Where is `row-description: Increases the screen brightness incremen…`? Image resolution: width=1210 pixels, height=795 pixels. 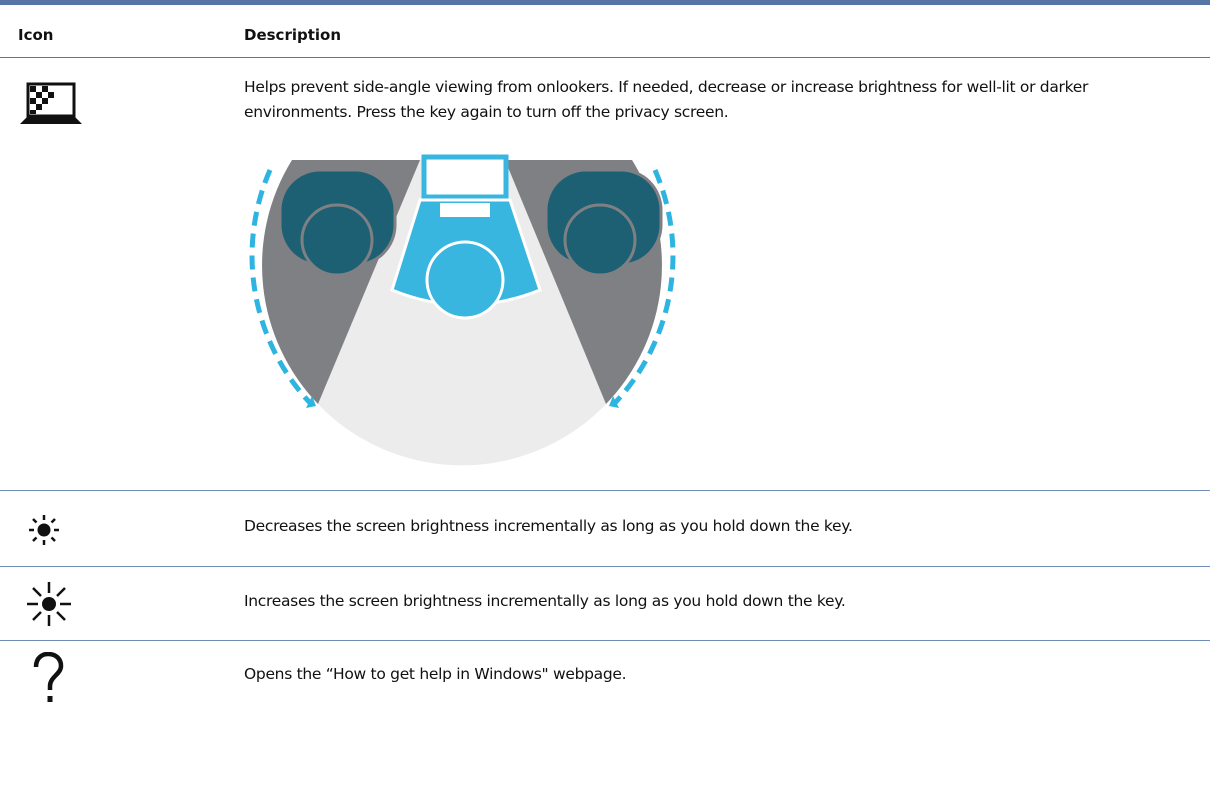
row-description: Increases the screen brightness incremen… is located at coordinates (545, 601).